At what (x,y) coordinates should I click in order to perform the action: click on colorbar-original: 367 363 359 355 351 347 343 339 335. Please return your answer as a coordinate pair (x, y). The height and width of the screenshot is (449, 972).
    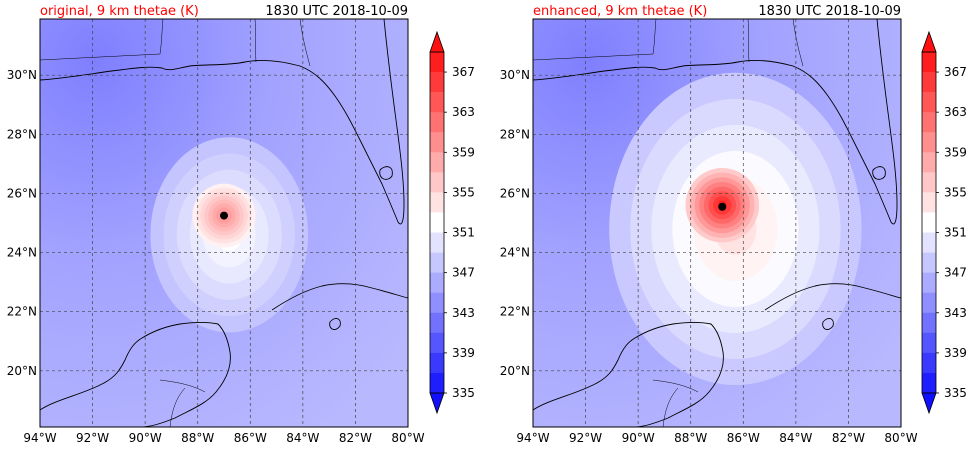
    Looking at the image, I should click on (452, 222).